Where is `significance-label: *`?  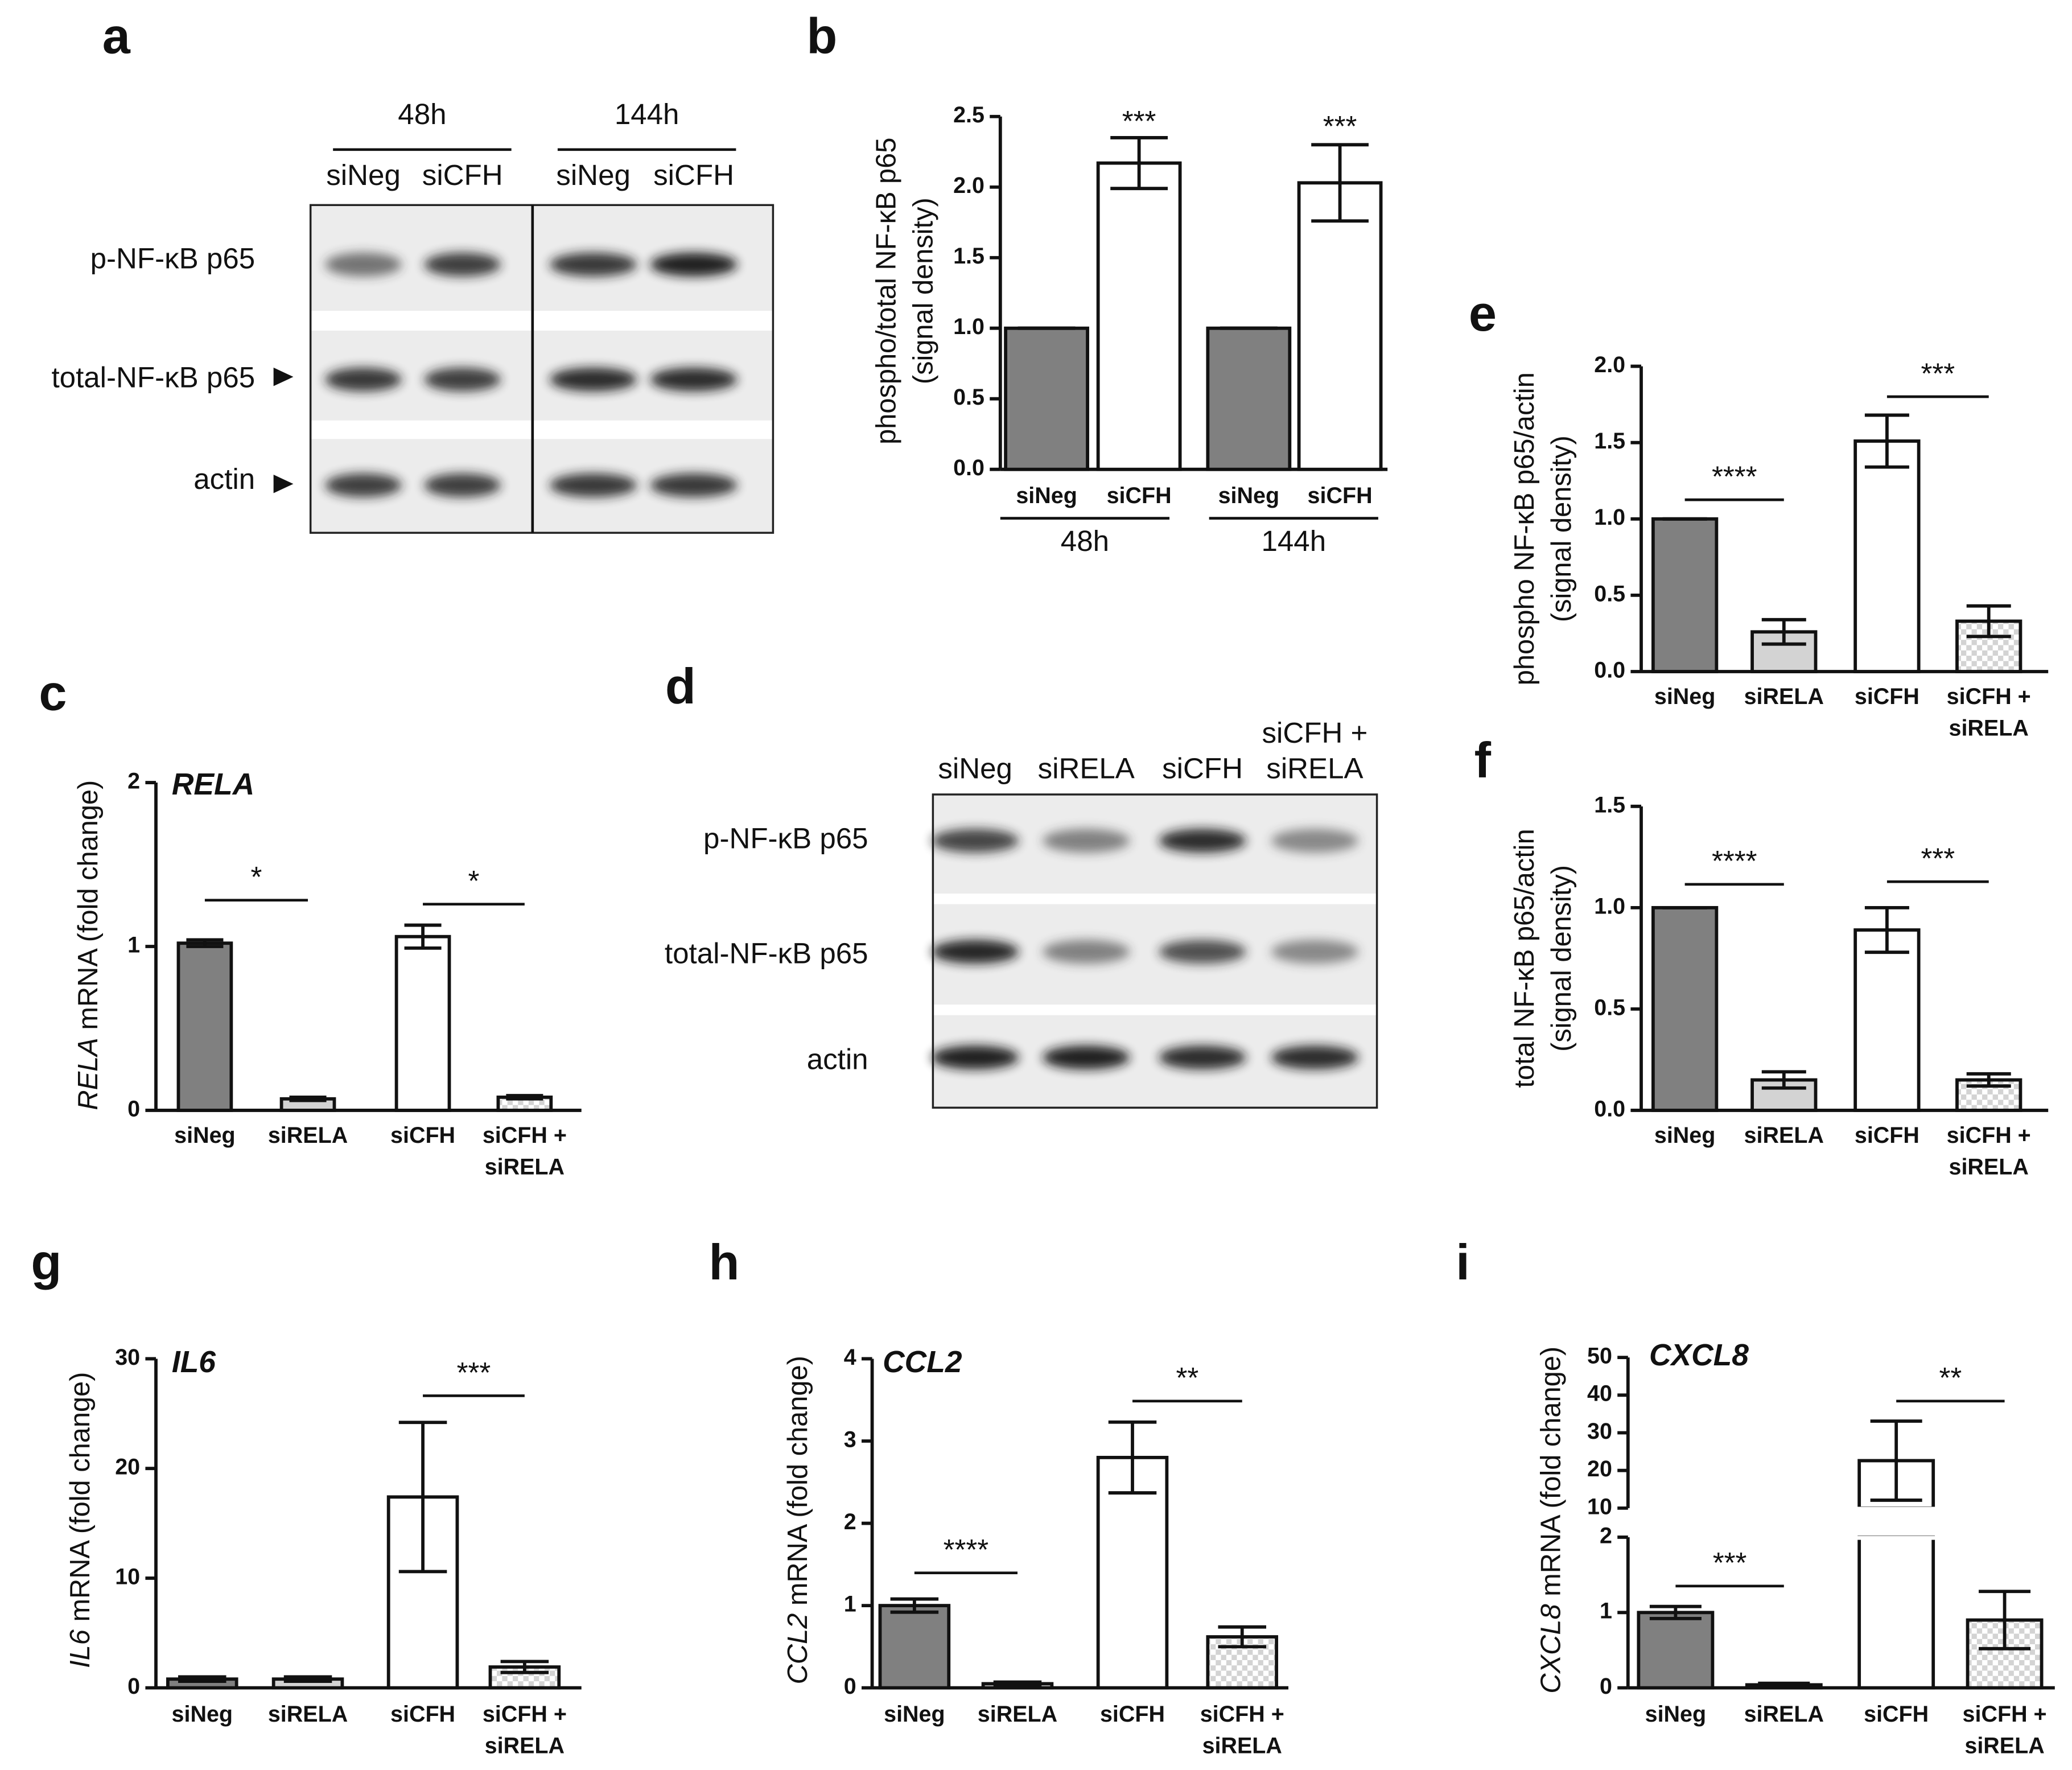
significance-label: * is located at coordinates (474, 881).